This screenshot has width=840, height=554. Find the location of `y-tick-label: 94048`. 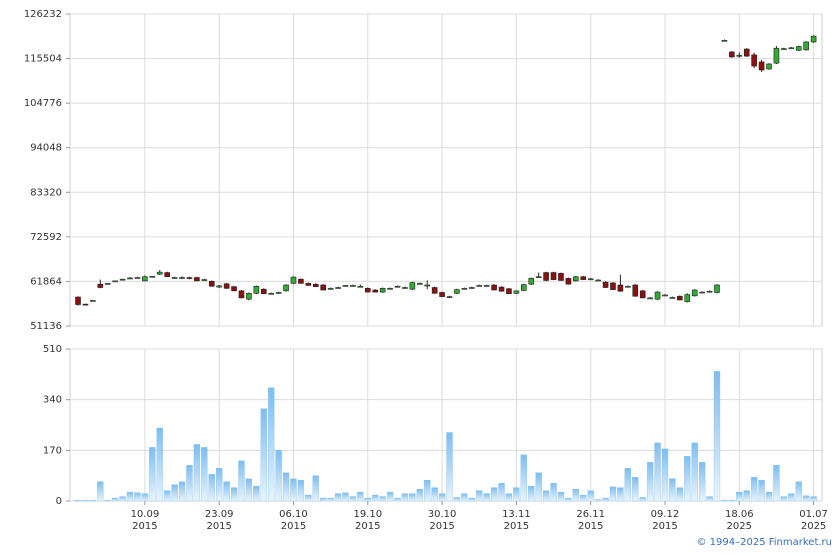

y-tick-label: 94048 is located at coordinates (46, 148).